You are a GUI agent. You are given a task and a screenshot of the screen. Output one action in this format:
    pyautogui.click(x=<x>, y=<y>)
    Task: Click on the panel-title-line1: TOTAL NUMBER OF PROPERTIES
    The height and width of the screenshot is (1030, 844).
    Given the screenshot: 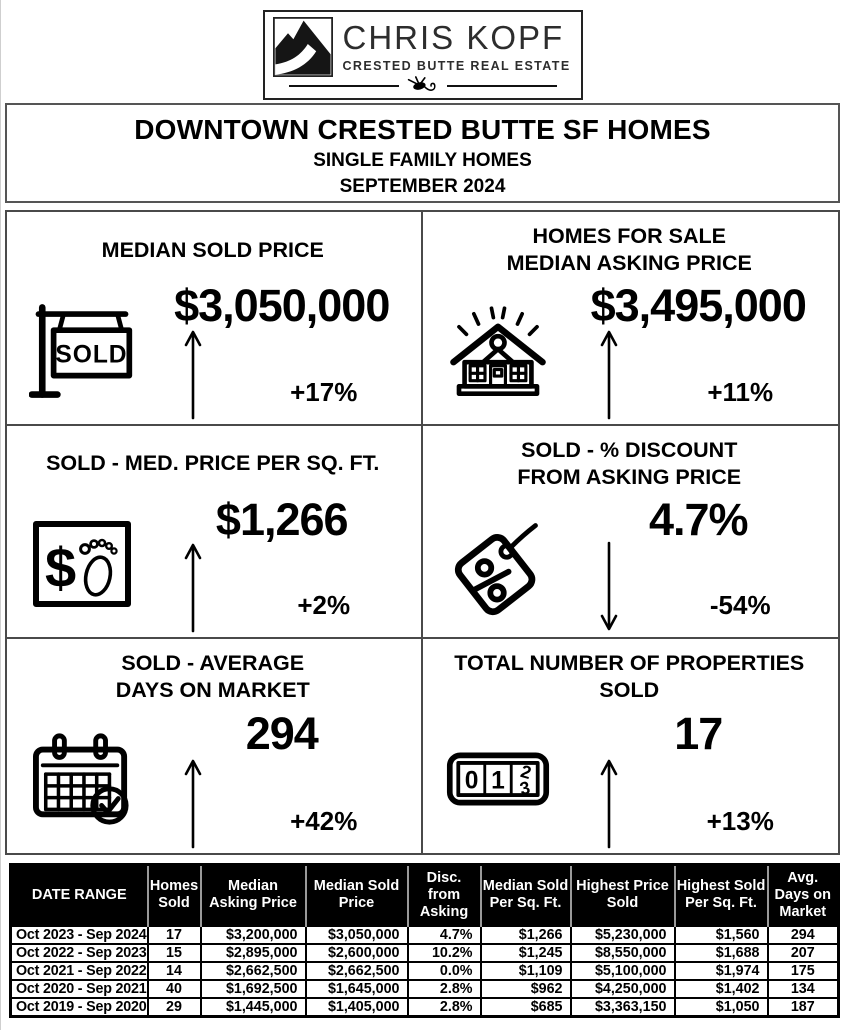 What is the action you would take?
    pyautogui.click(x=629, y=663)
    